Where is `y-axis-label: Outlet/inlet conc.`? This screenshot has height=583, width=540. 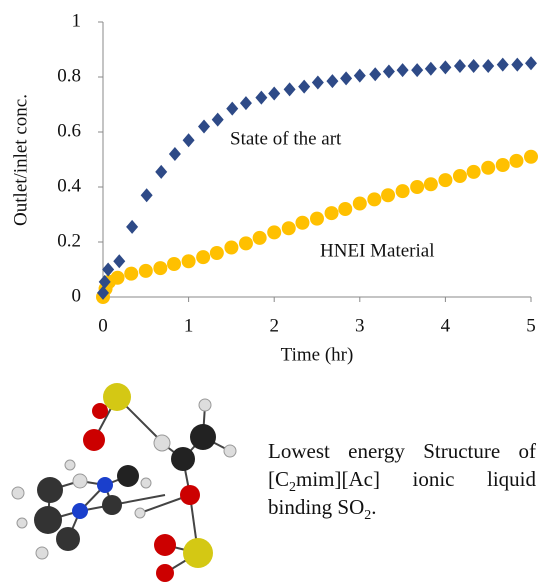 y-axis-label: Outlet/inlet conc. is located at coordinates (20, 160).